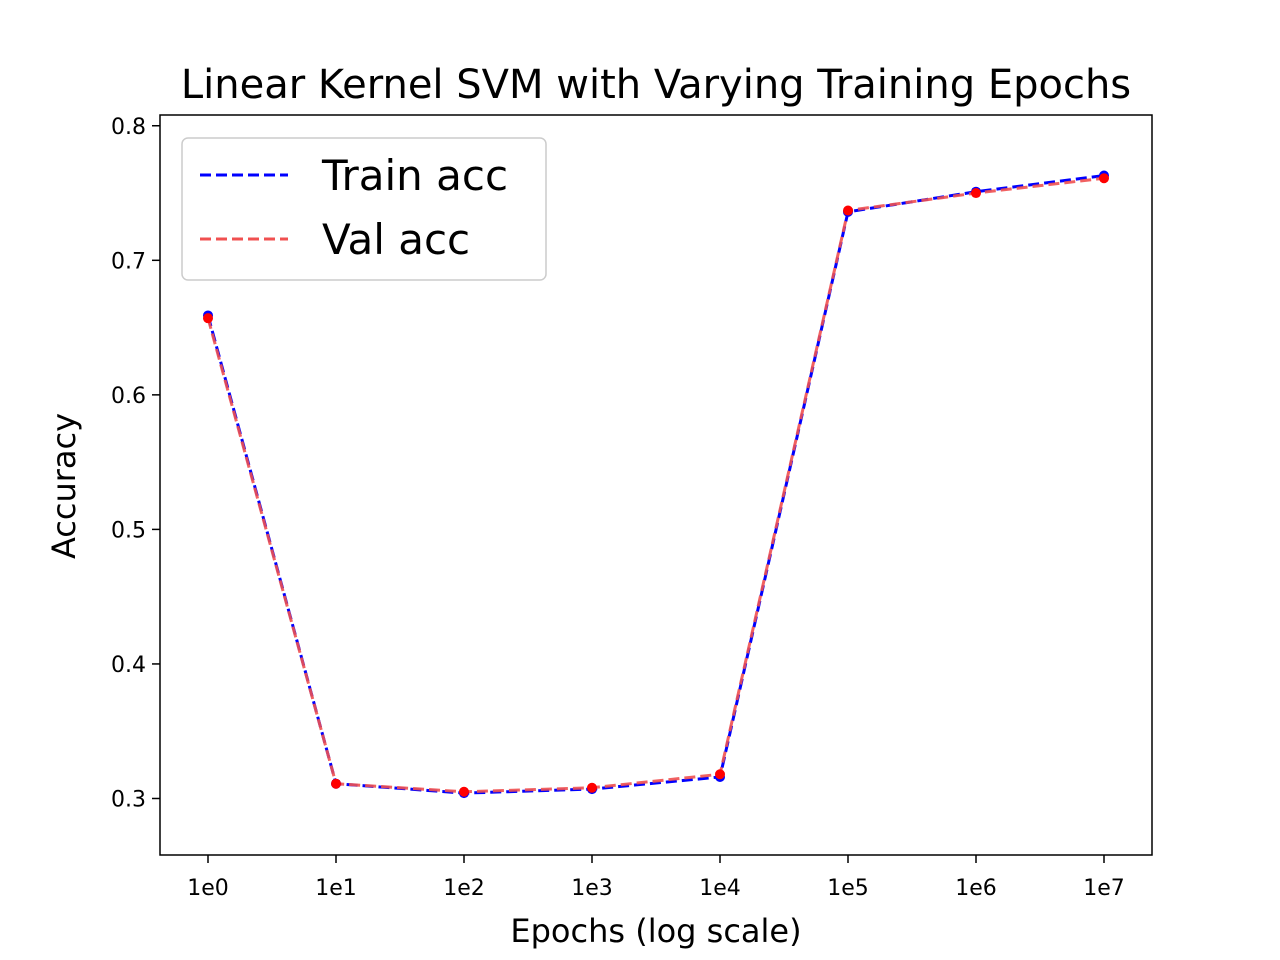 The height and width of the screenshot is (960, 1280). Describe the element at coordinates (128, 127) in the screenshot. I see `y-tick-label: 0.8` at that location.